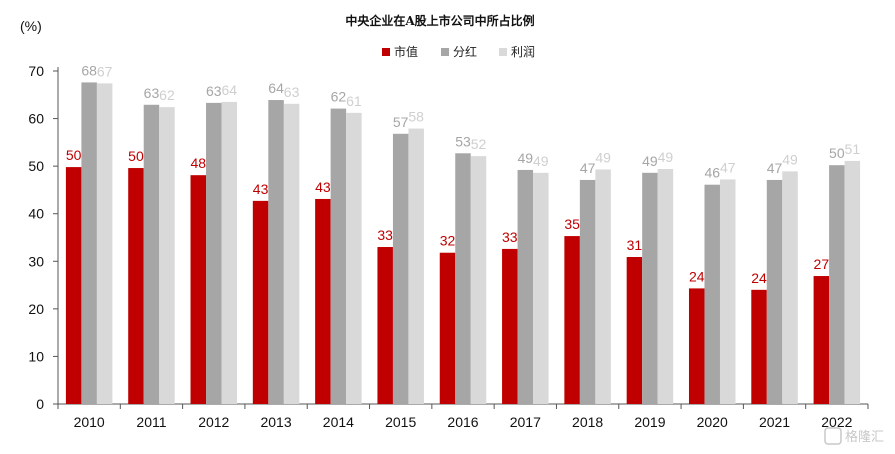 The image size is (895, 454). What do you see at coordinates (712, 422) in the screenshot?
I see `x-tick-label: 2020` at bounding box center [712, 422].